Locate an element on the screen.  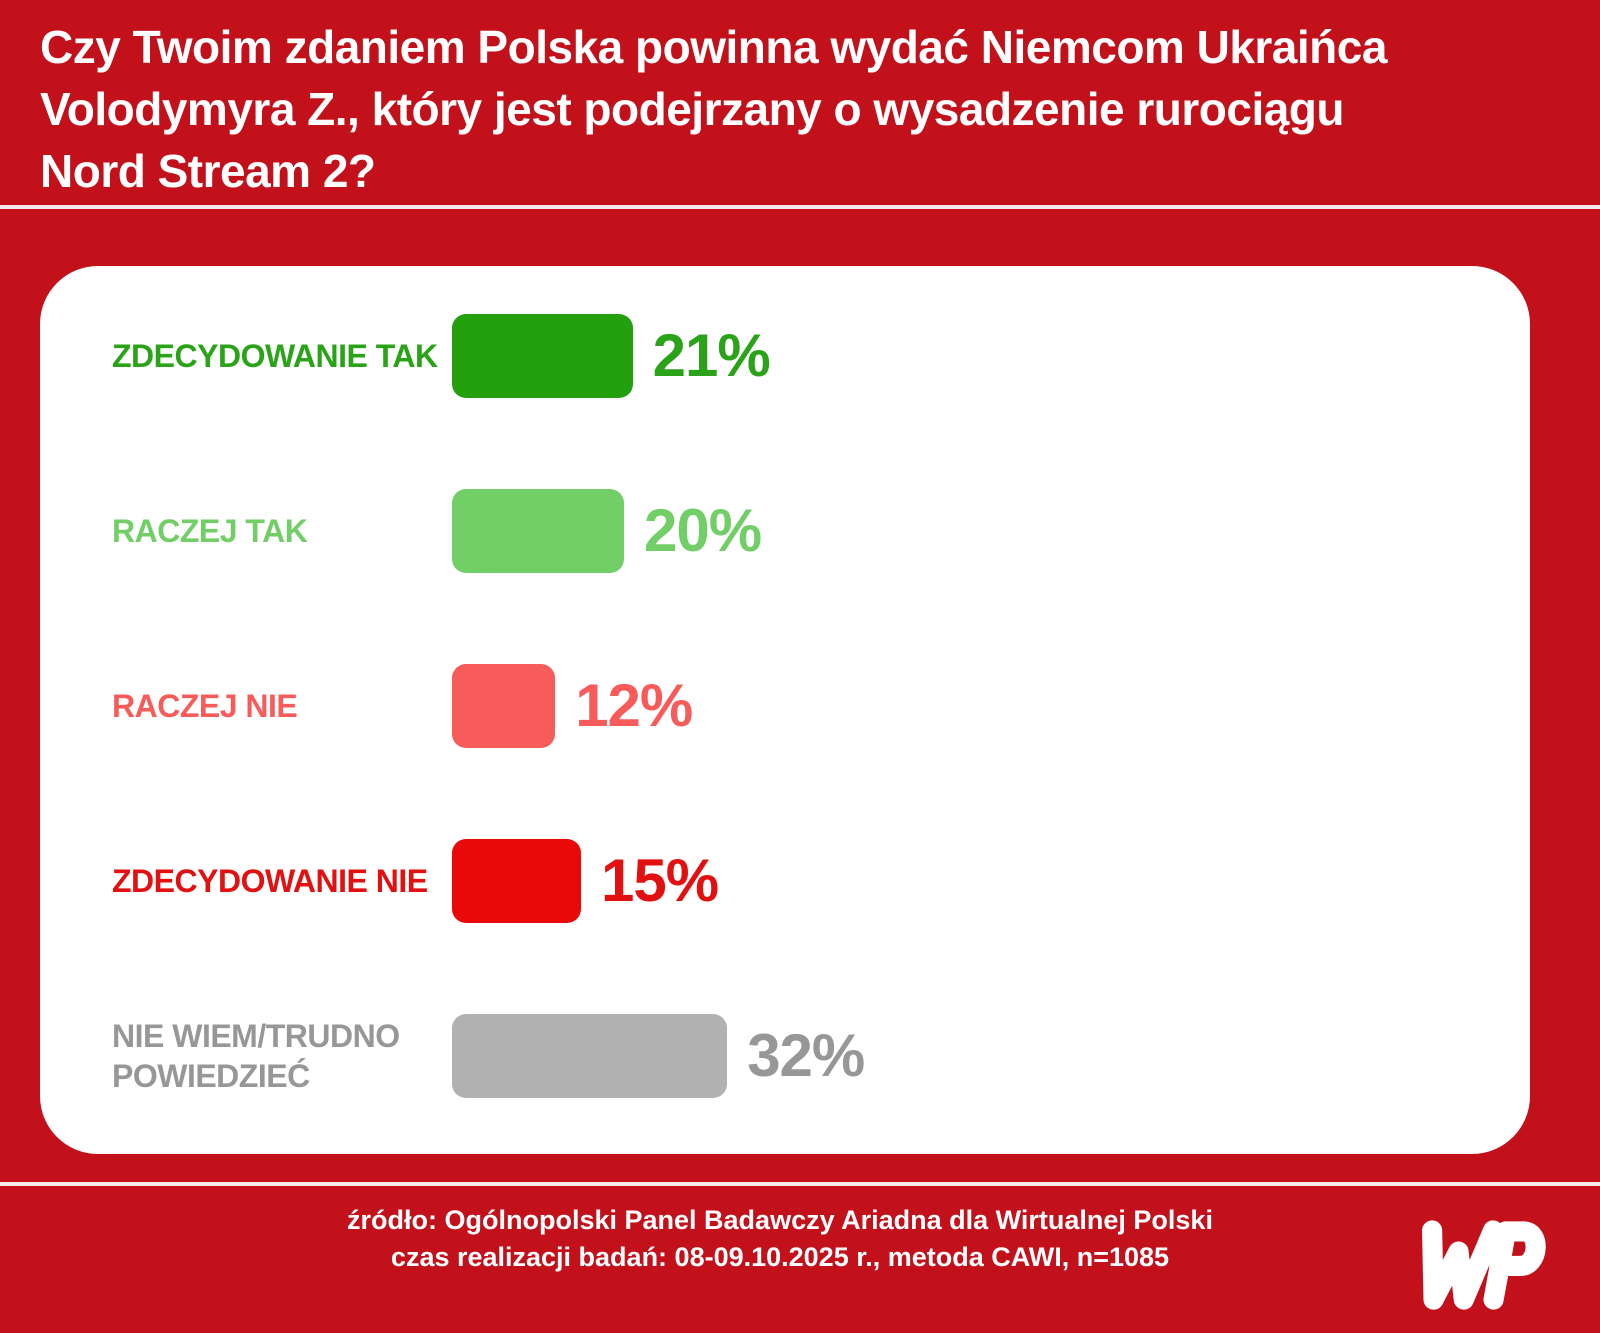
chart-row: NIE WIEM/TRUDNO POWIEDZIEĆ 32% is located at coordinates (785, 1055).